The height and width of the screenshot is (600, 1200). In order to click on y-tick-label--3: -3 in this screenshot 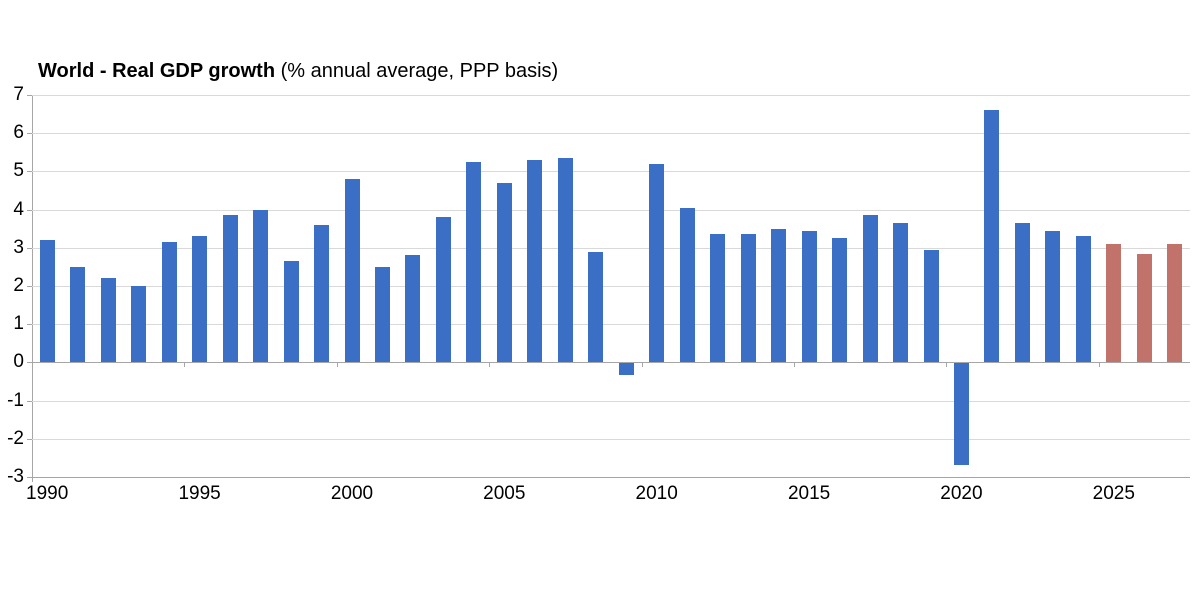, I will do `click(15, 476)`.